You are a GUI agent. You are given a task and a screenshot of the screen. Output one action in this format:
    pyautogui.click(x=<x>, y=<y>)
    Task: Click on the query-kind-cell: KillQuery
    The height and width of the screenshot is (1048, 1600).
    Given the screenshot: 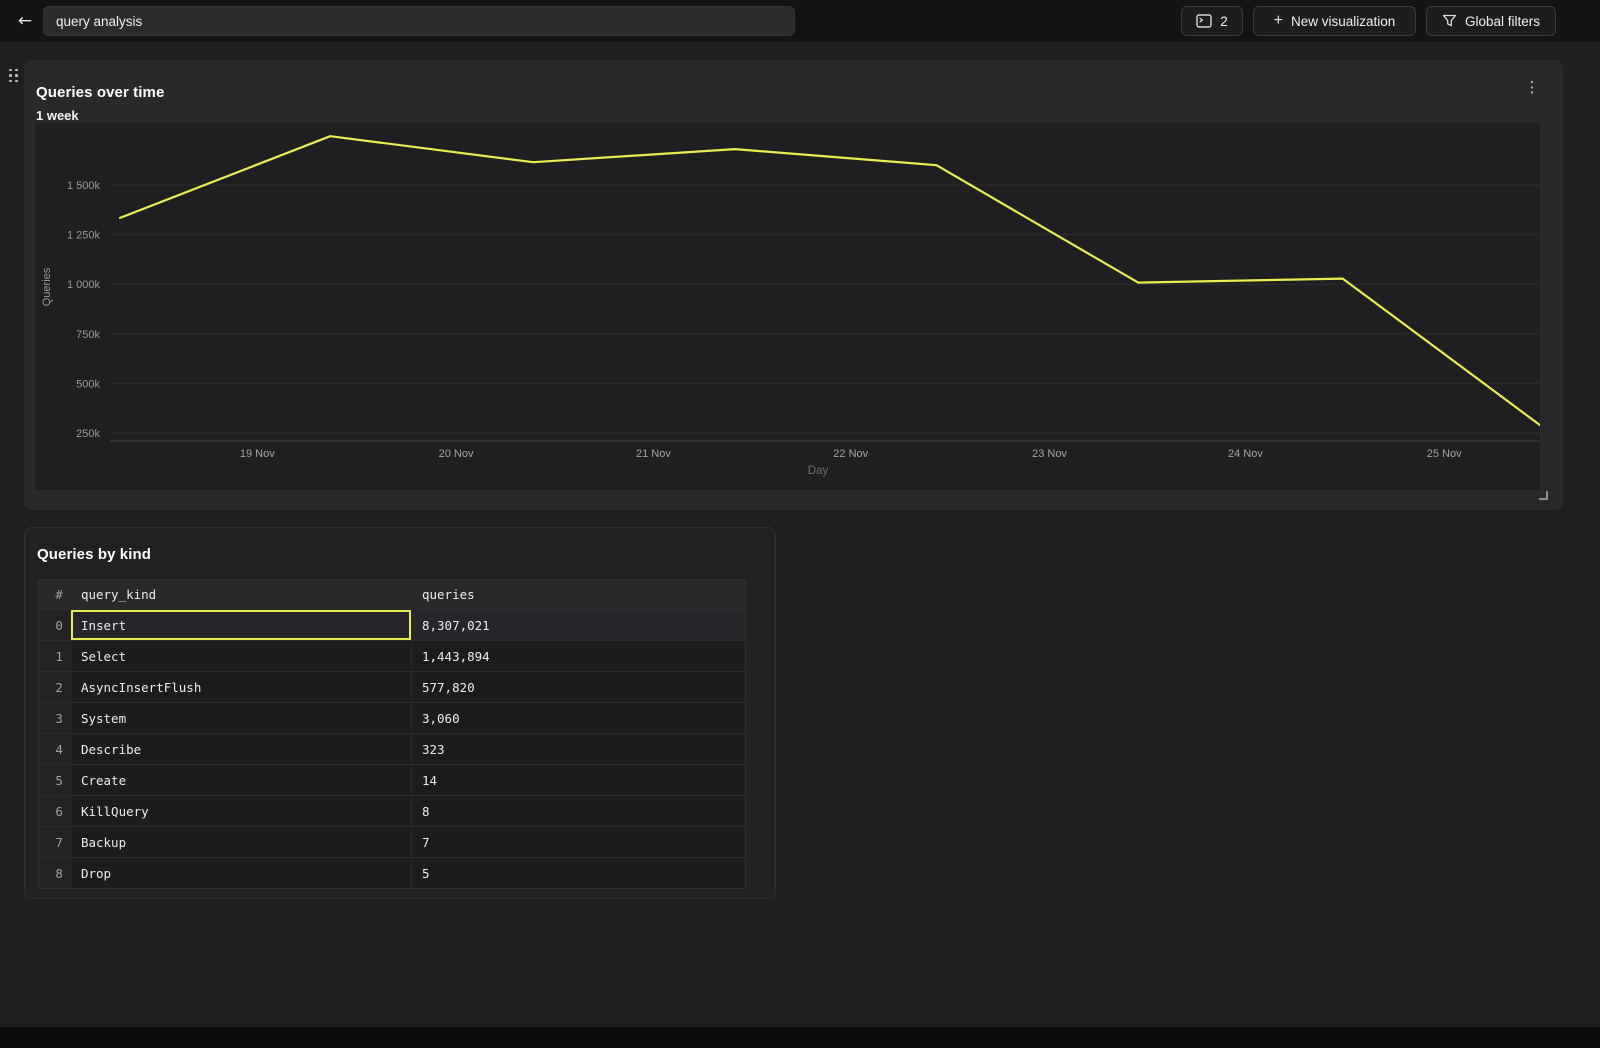 What is the action you would take?
    pyautogui.click(x=240, y=811)
    